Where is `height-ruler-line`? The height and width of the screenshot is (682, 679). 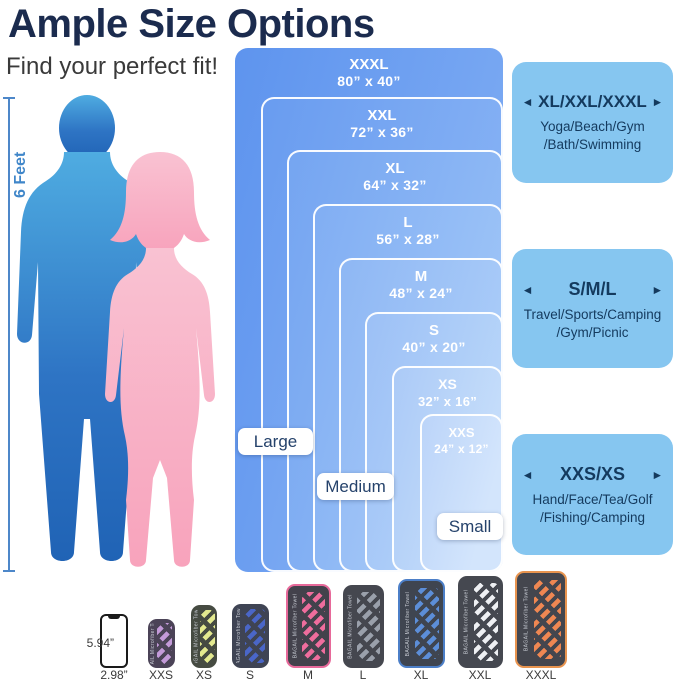 height-ruler-line is located at coordinates (9, 334).